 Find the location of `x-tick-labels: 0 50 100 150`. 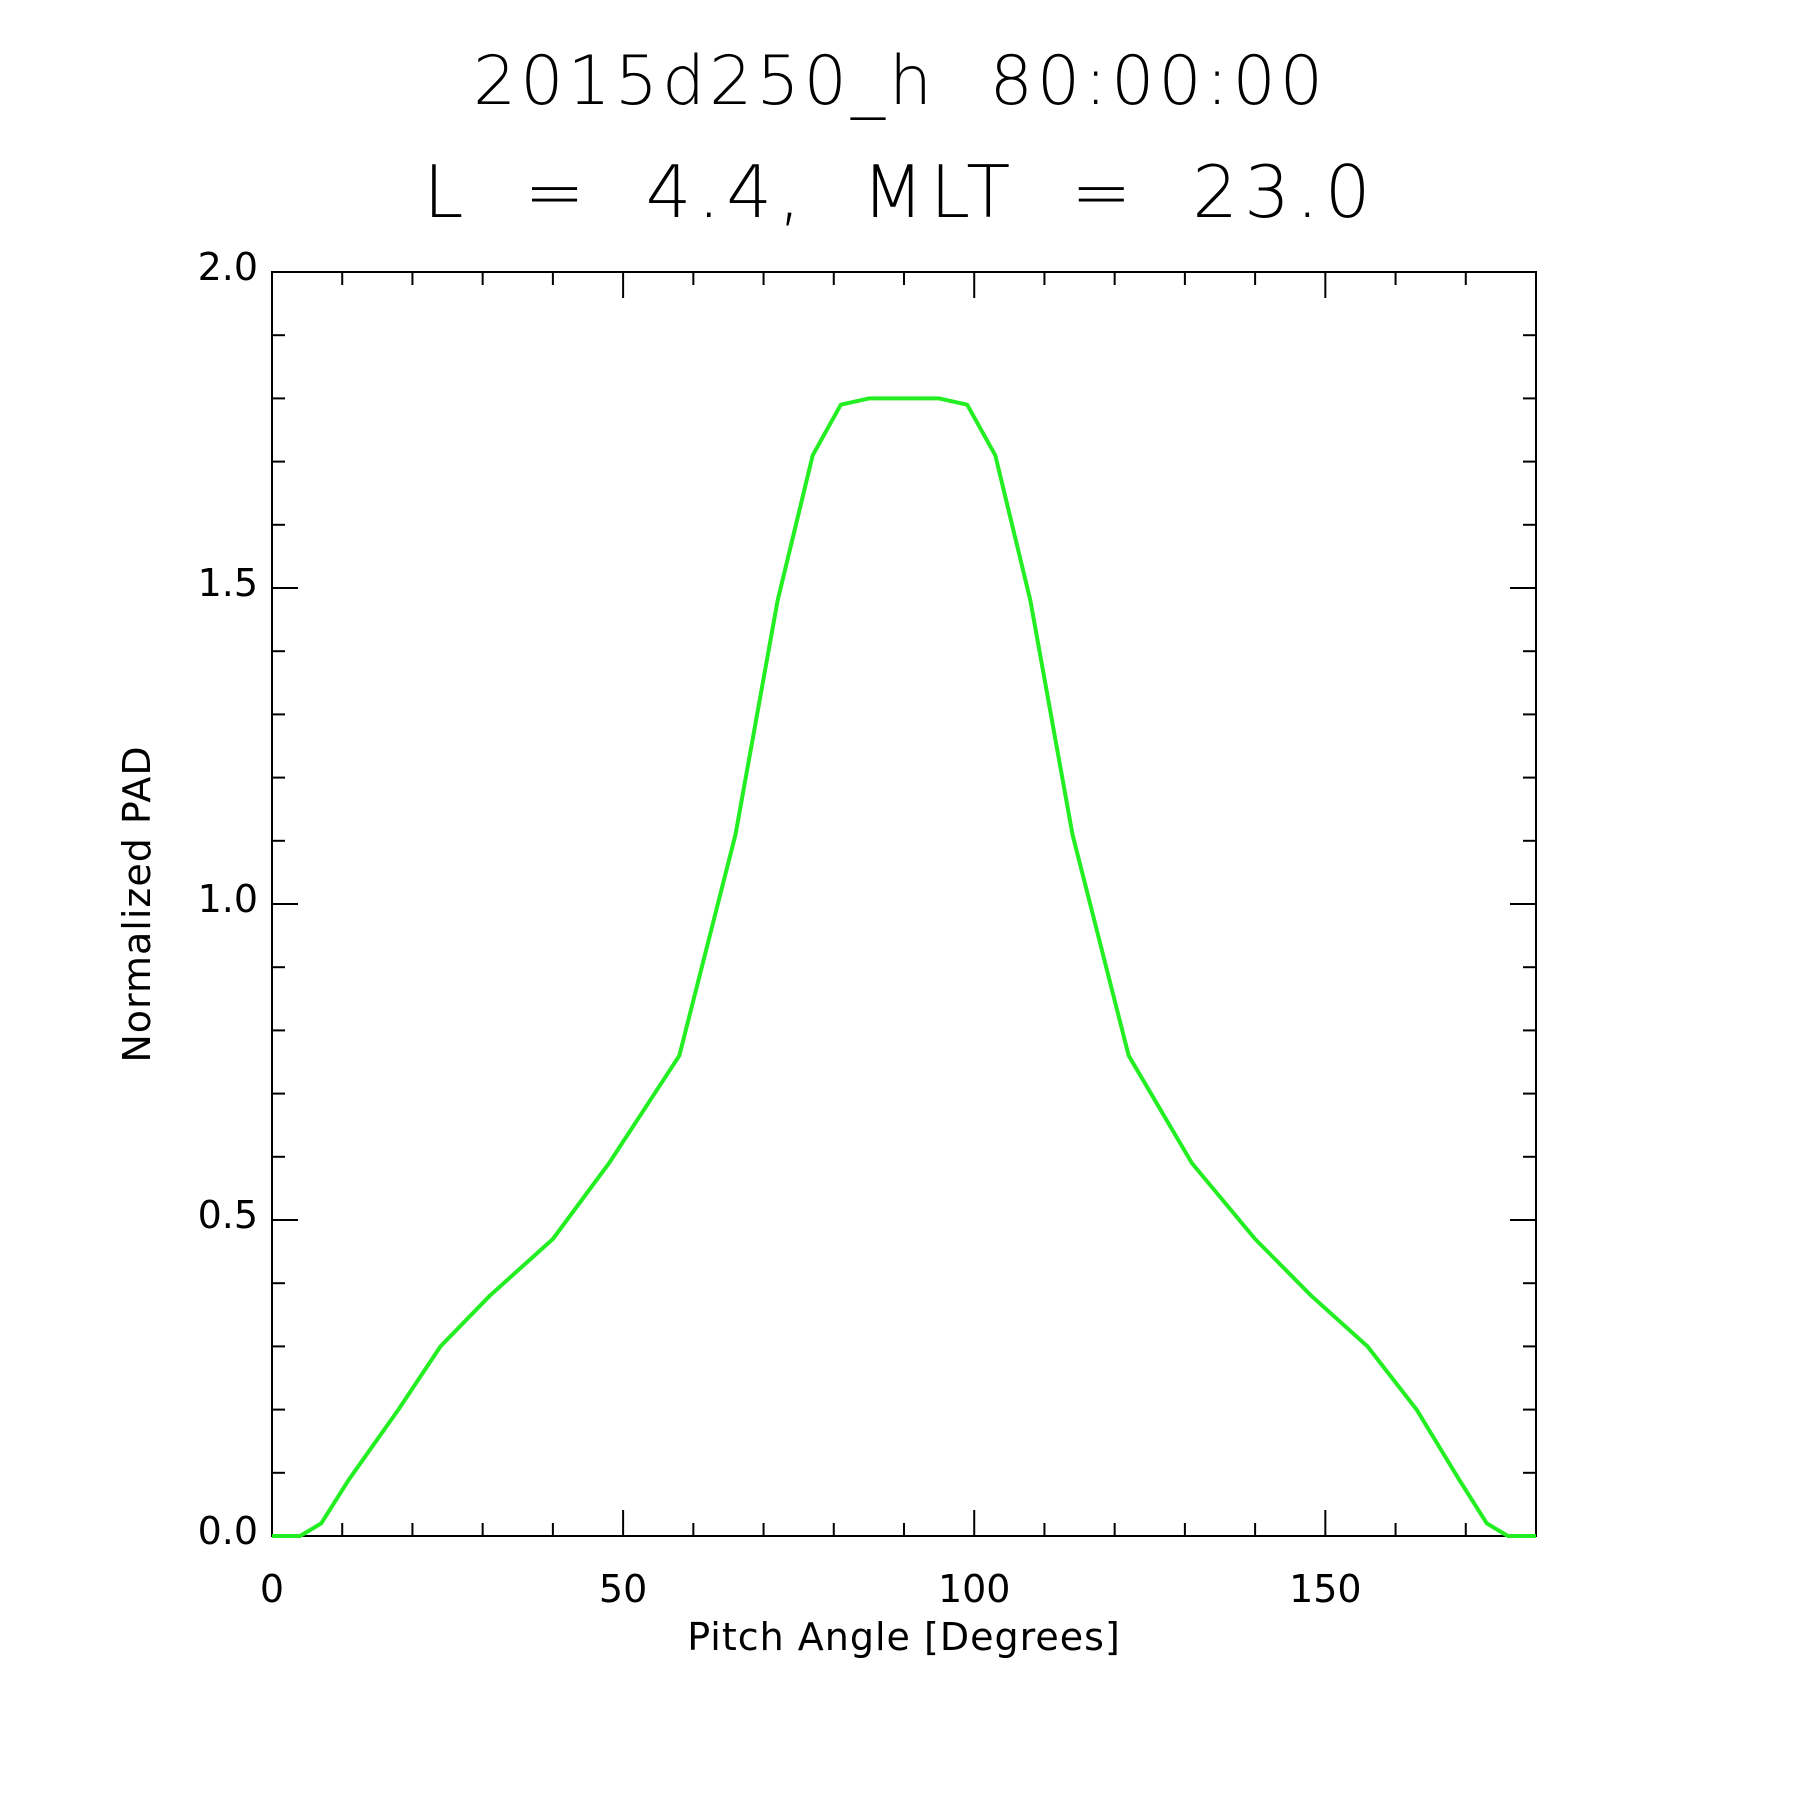

x-tick-labels: 0 50 100 150 is located at coordinates (811, 1589).